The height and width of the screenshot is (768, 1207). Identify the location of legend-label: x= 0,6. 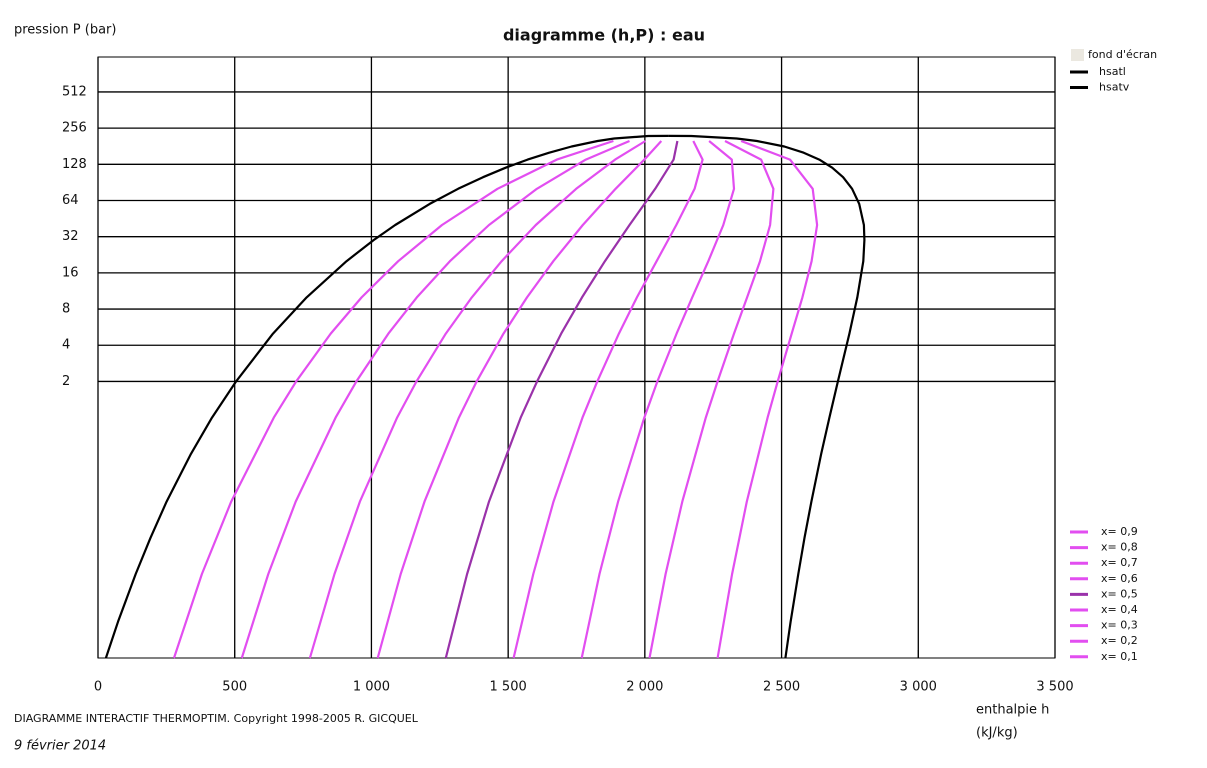
(1119, 578).